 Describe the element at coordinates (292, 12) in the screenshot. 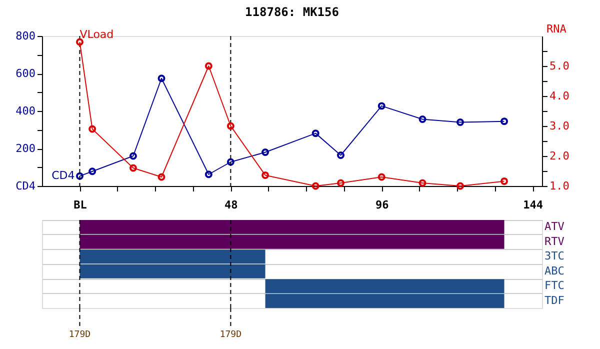

I see `chart-title: 118786: MK156` at that location.